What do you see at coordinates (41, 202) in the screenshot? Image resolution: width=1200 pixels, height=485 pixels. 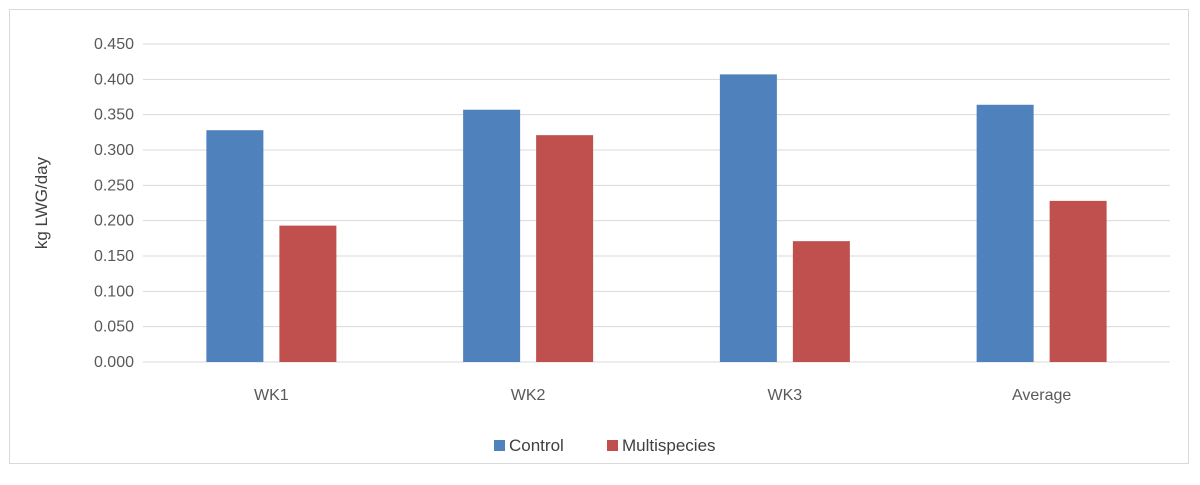 I see `y-axis-title: kg LWG/day` at bounding box center [41, 202].